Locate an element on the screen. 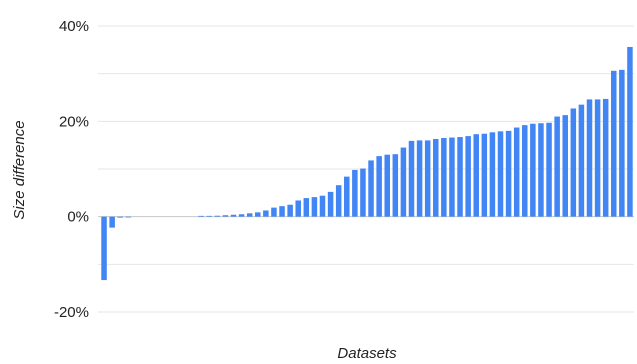 The height and width of the screenshot is (364, 637). y-tick-label: 0% is located at coordinates (78, 217).